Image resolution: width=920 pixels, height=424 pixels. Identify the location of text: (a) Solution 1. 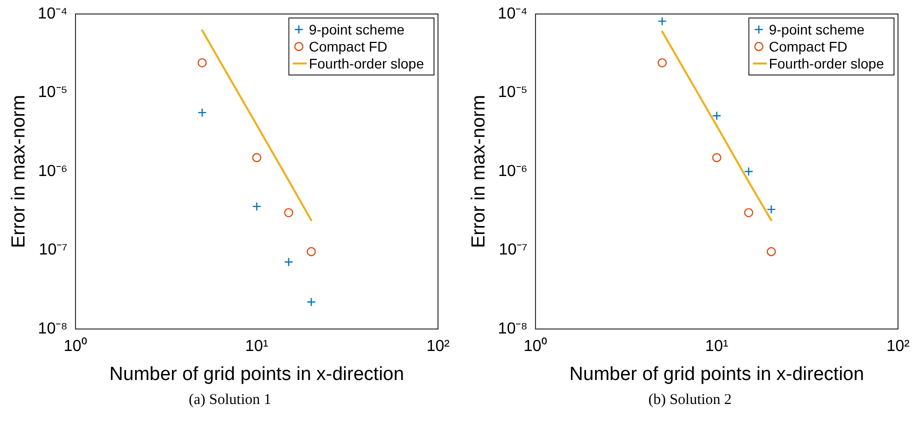
(230, 400).